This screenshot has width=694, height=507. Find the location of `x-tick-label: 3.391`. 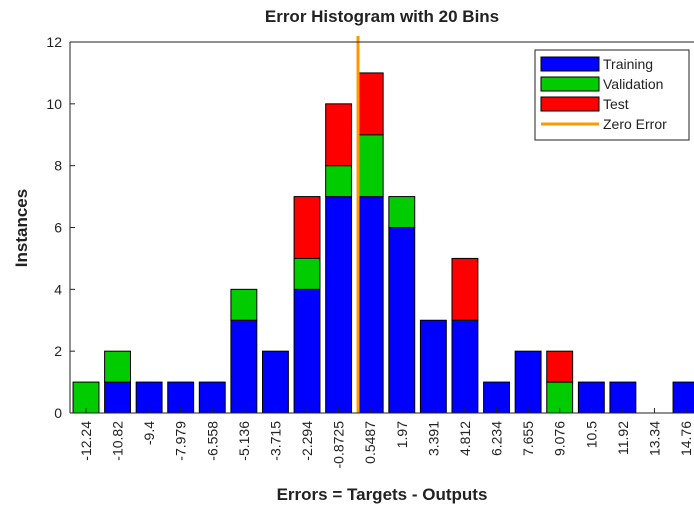

x-tick-label: 3.391 is located at coordinates (433, 438).